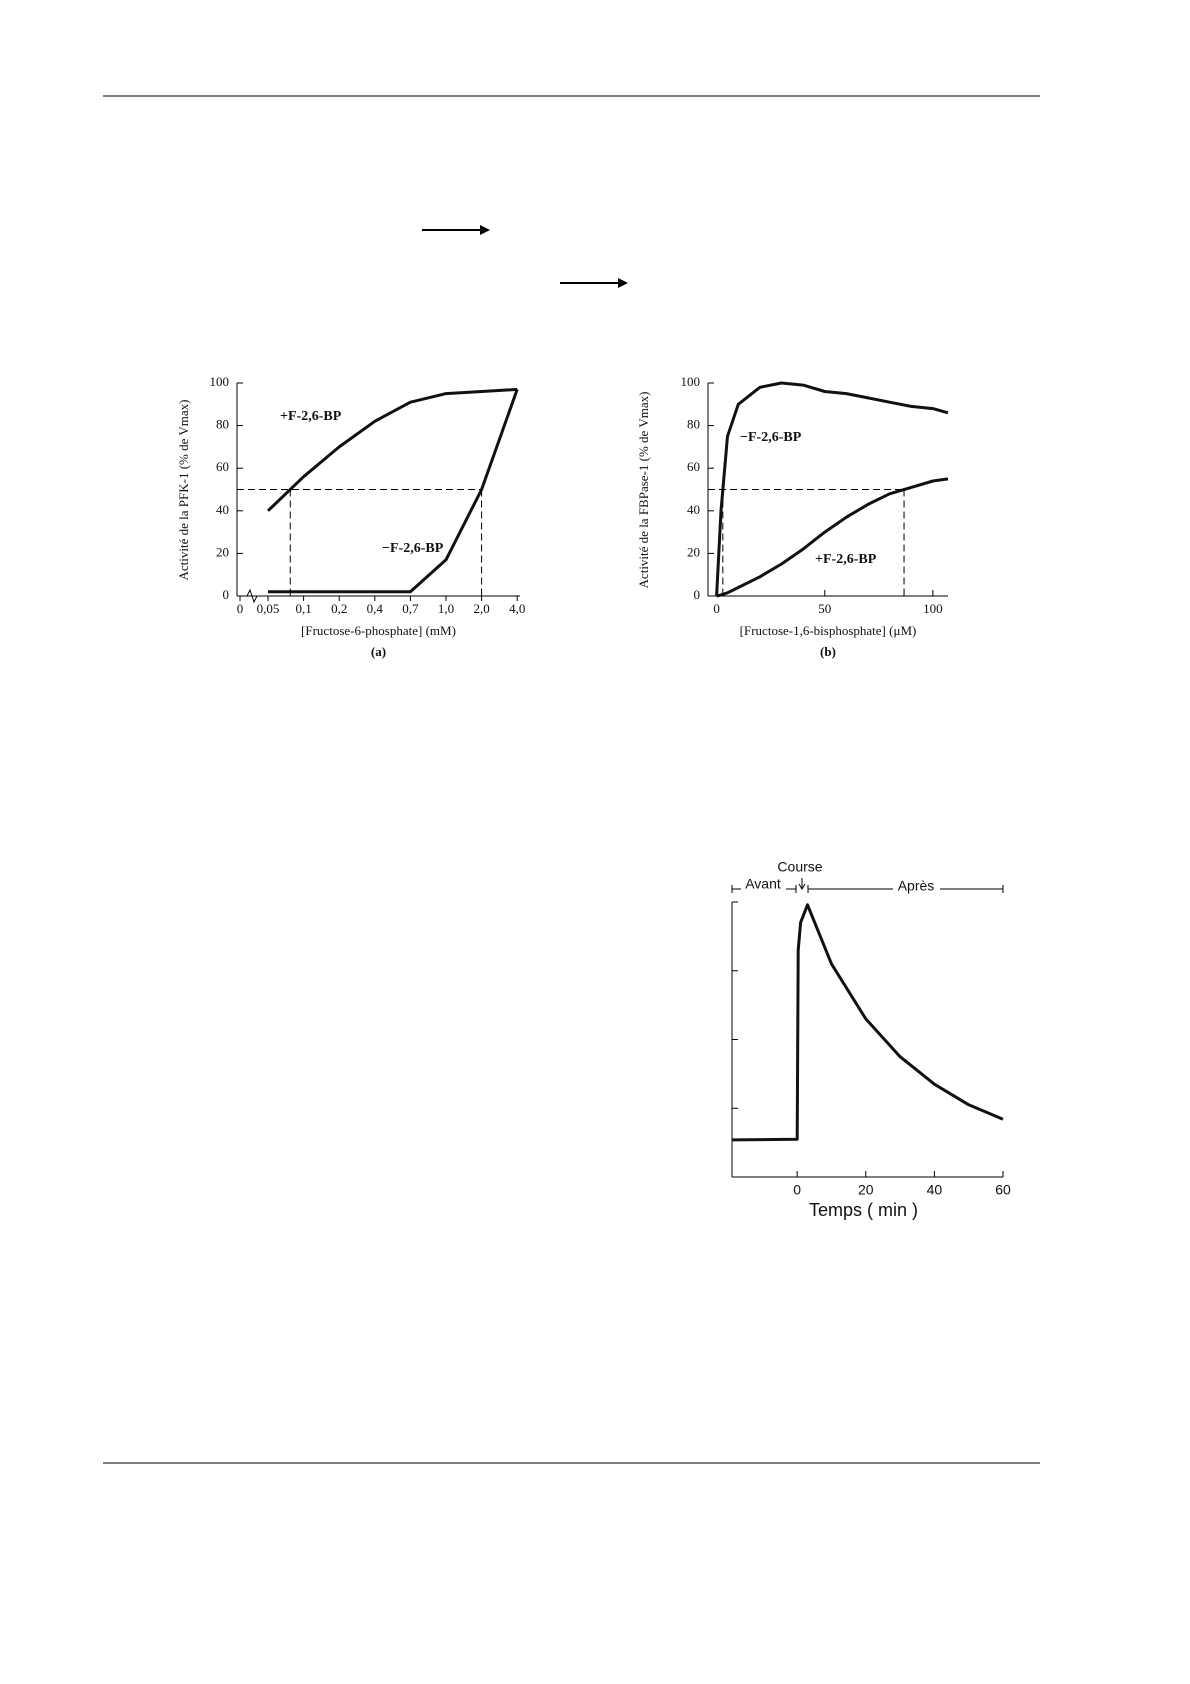  What do you see at coordinates (339, 608) in the screenshot?
I see `x-tick-label: 0,2` at bounding box center [339, 608].